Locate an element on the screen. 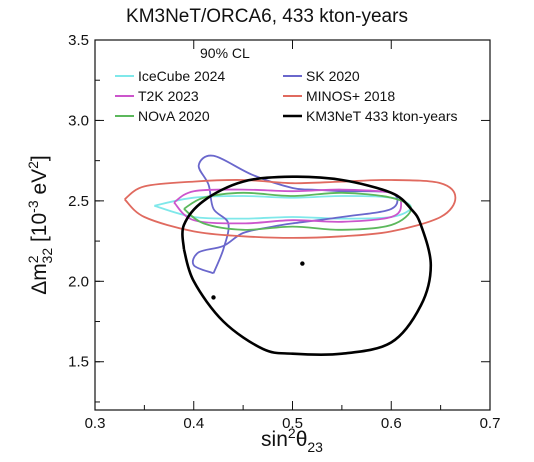  y-label-sup1: 2 is located at coordinates (33, 259).